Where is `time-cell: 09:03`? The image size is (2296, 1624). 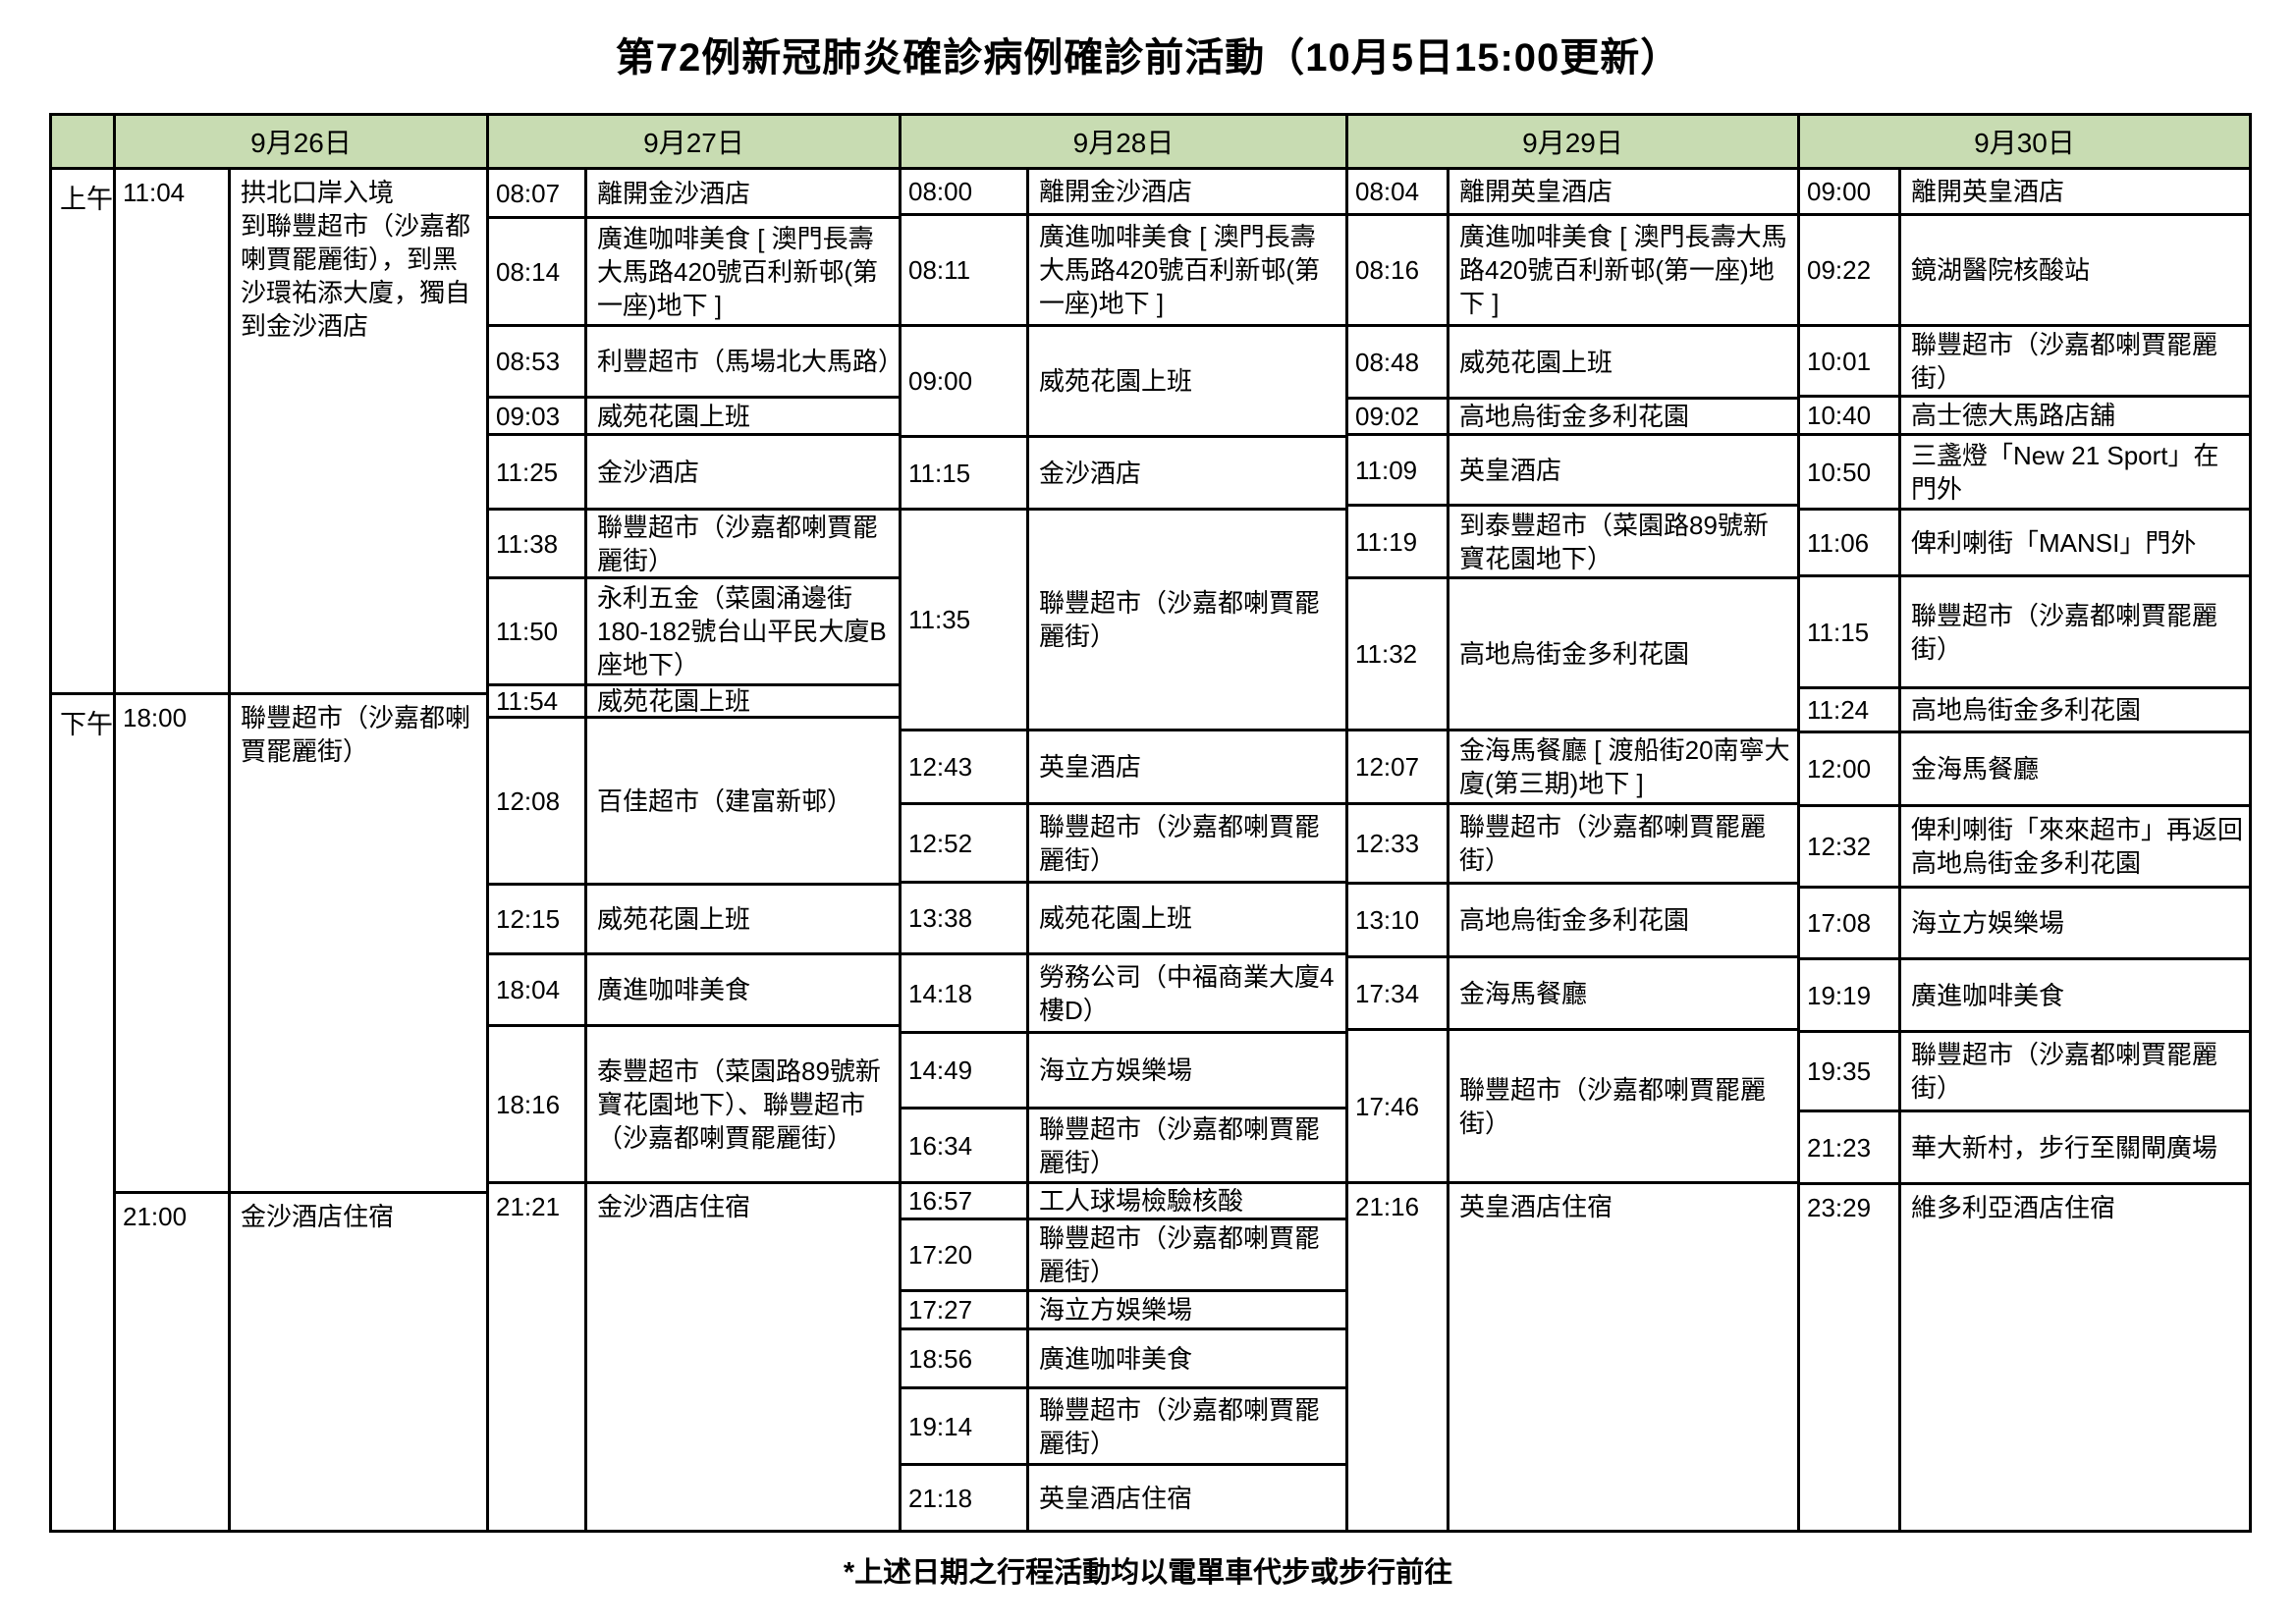
time-cell: 09:03 is located at coordinates (538, 417).